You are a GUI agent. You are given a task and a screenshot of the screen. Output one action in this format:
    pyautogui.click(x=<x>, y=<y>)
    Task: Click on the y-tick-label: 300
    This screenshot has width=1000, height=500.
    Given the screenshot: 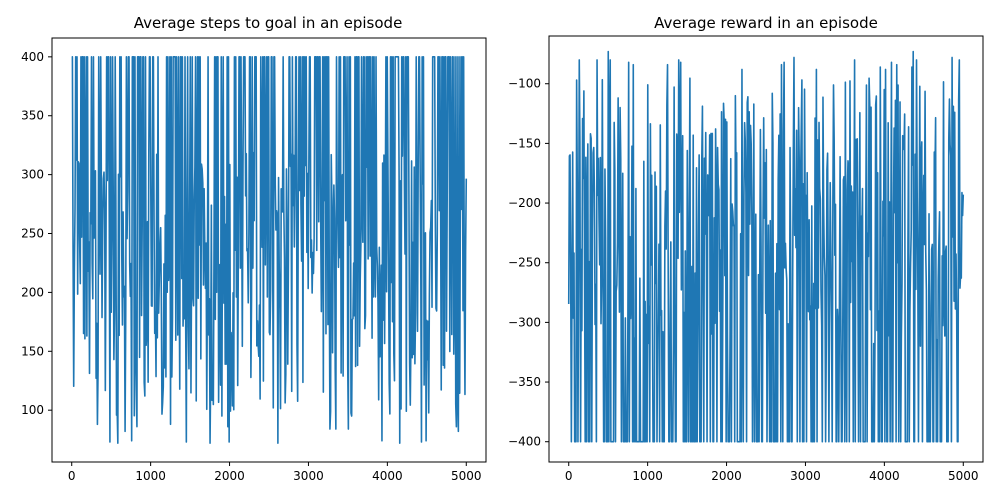 What is the action you would take?
    pyautogui.click(x=32, y=175)
    